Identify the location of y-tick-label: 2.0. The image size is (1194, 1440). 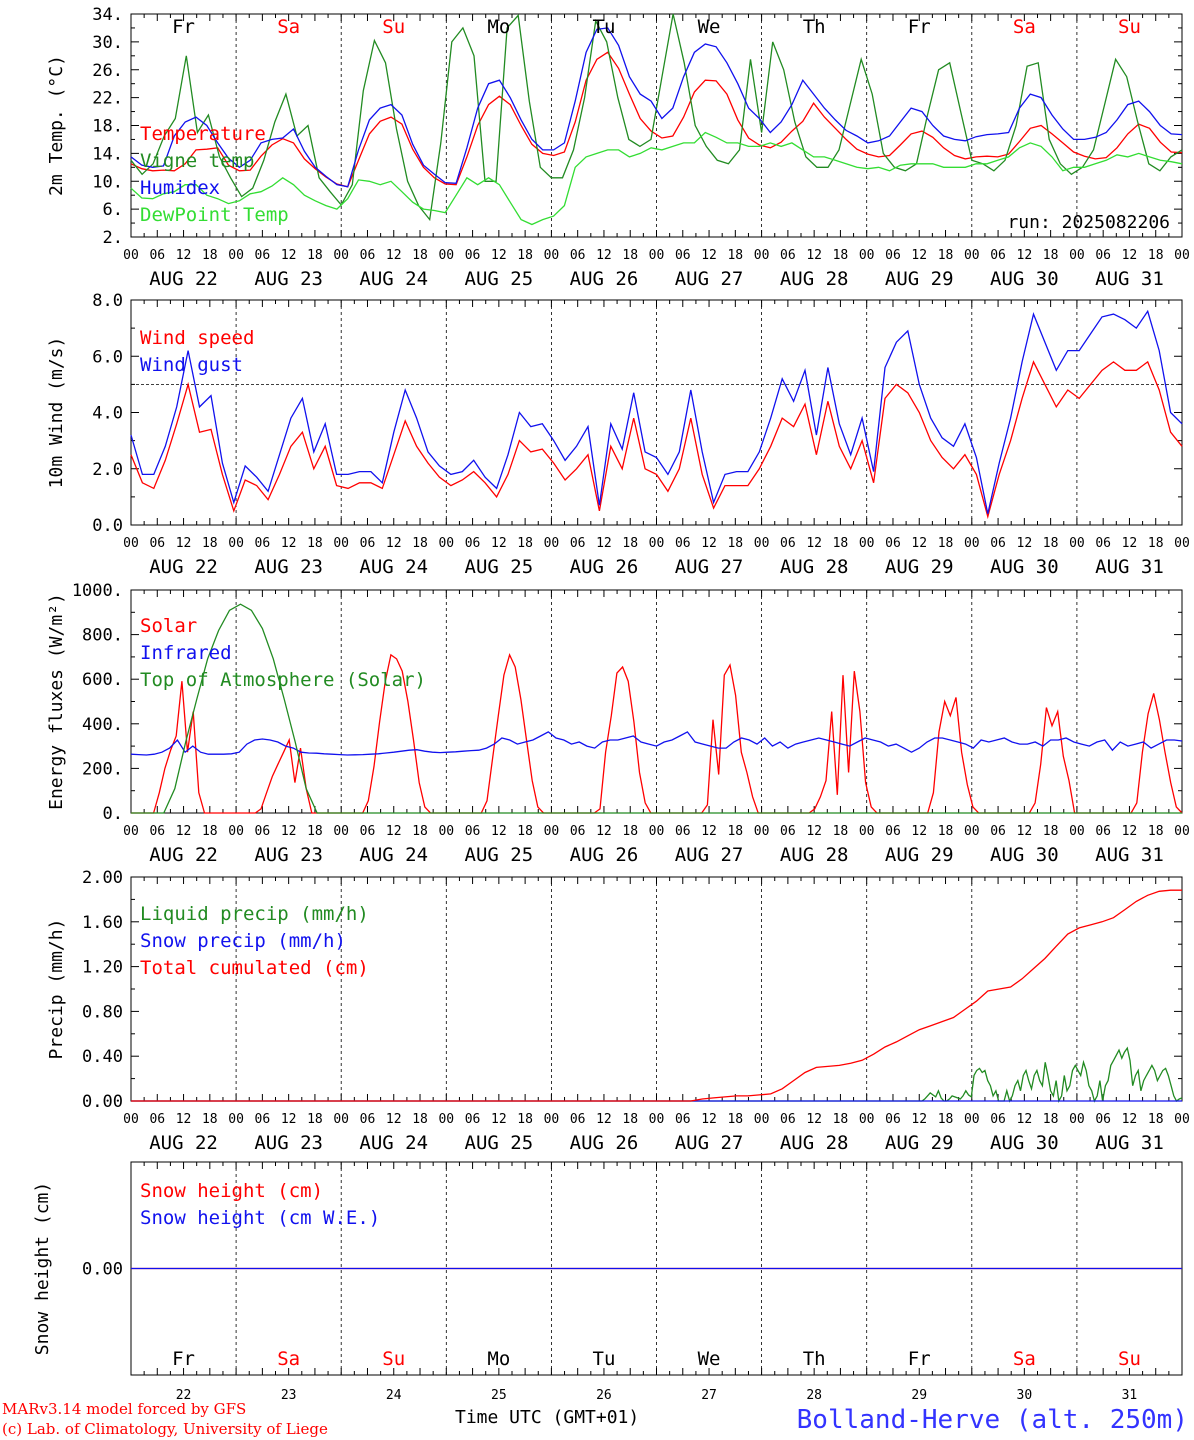
(107, 470).